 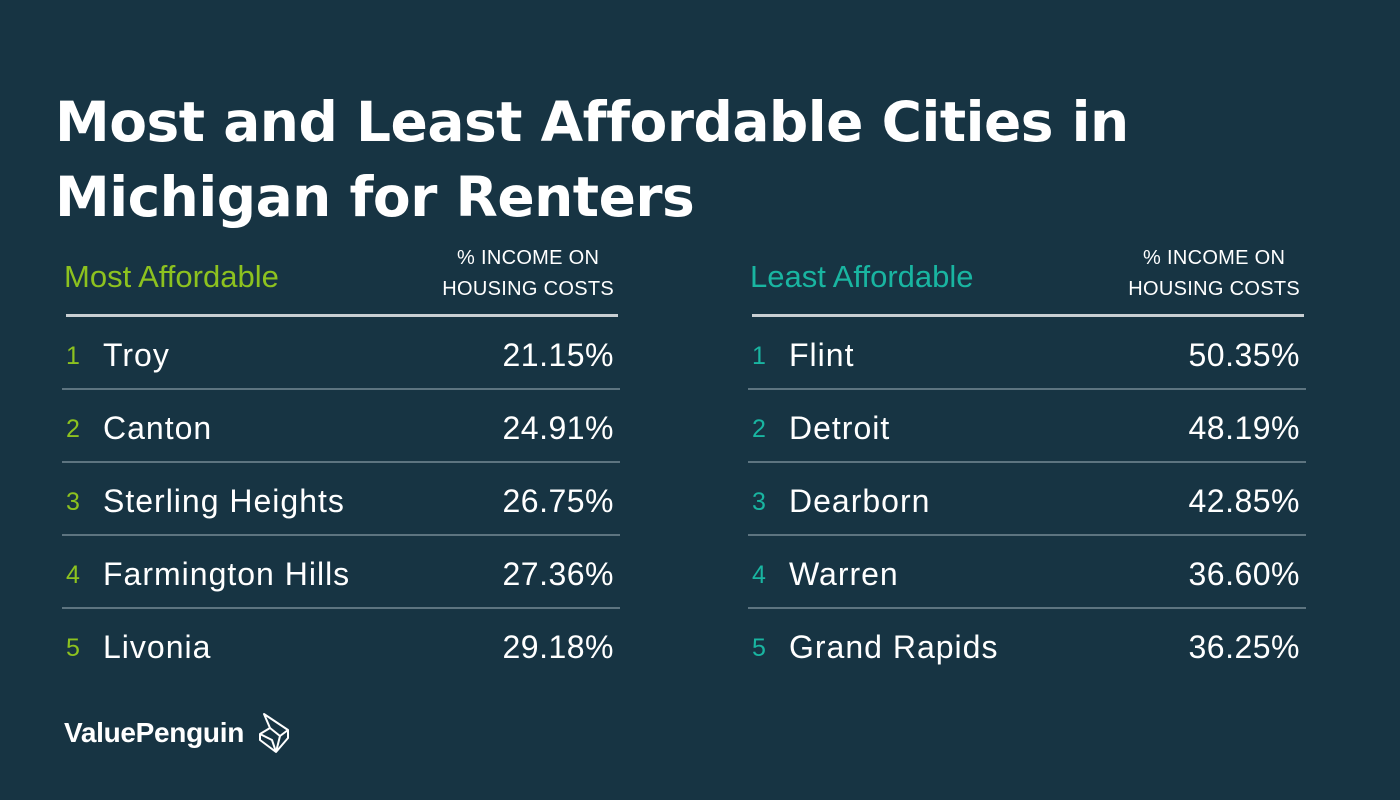 I want to click on income-percentage: 26.75%, so click(x=558, y=501).